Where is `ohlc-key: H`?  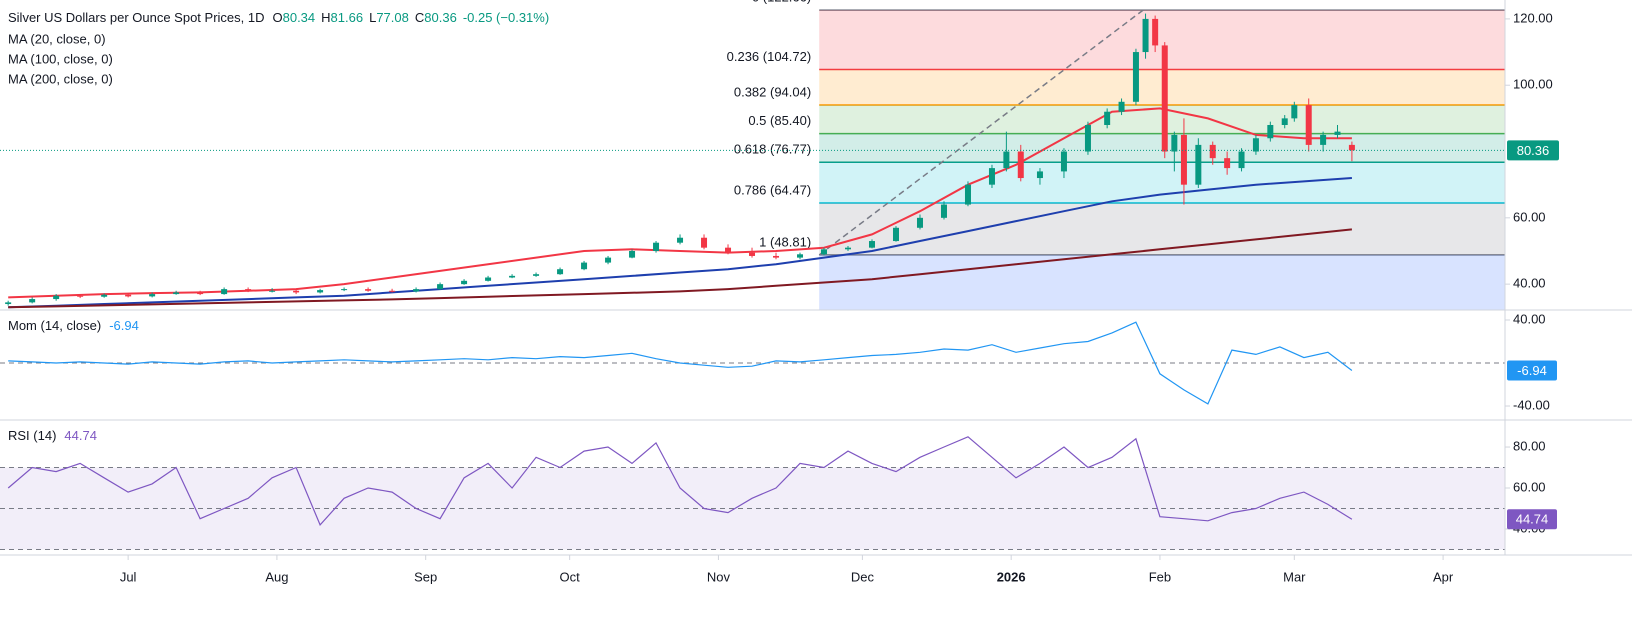 ohlc-key: H is located at coordinates (325, 17).